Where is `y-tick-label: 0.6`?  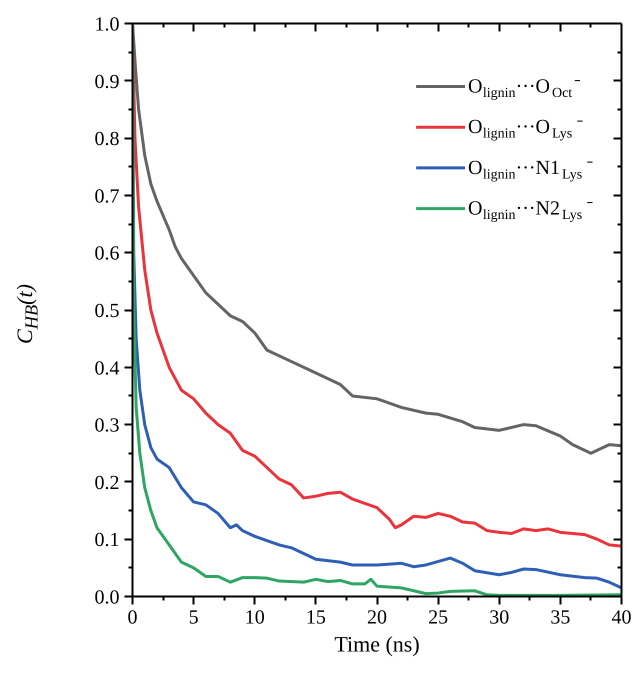 y-tick-label: 0.6 is located at coordinates (107, 253).